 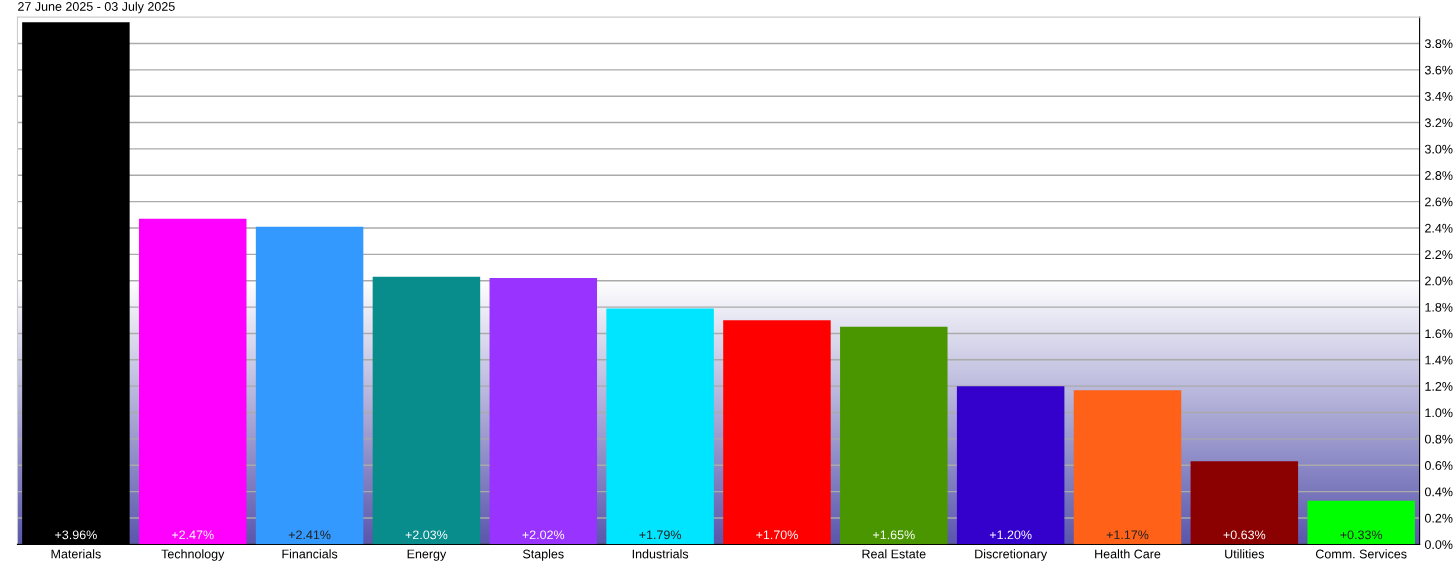 What do you see at coordinates (1438, 465) in the screenshot?
I see `y-tick-label: 0.6%` at bounding box center [1438, 465].